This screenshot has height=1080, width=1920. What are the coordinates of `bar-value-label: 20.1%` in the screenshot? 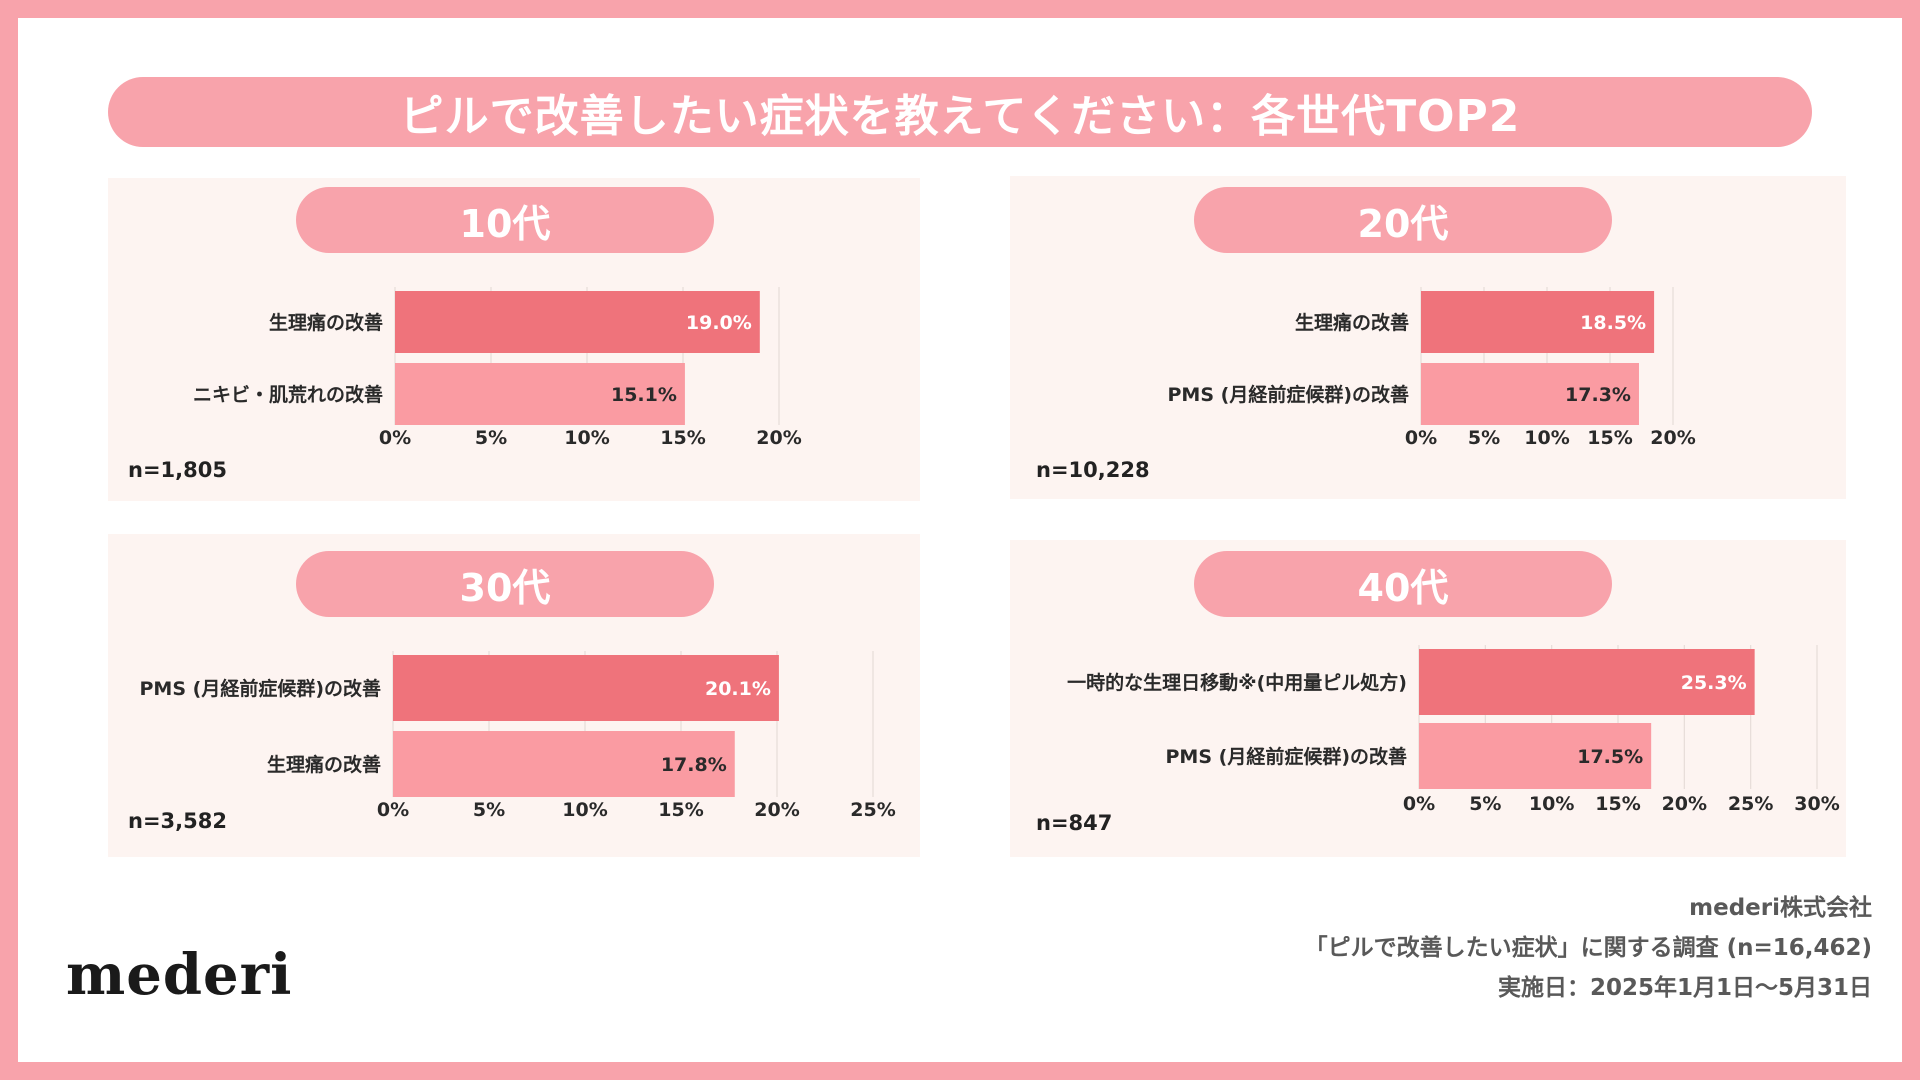 It's located at (738, 689).